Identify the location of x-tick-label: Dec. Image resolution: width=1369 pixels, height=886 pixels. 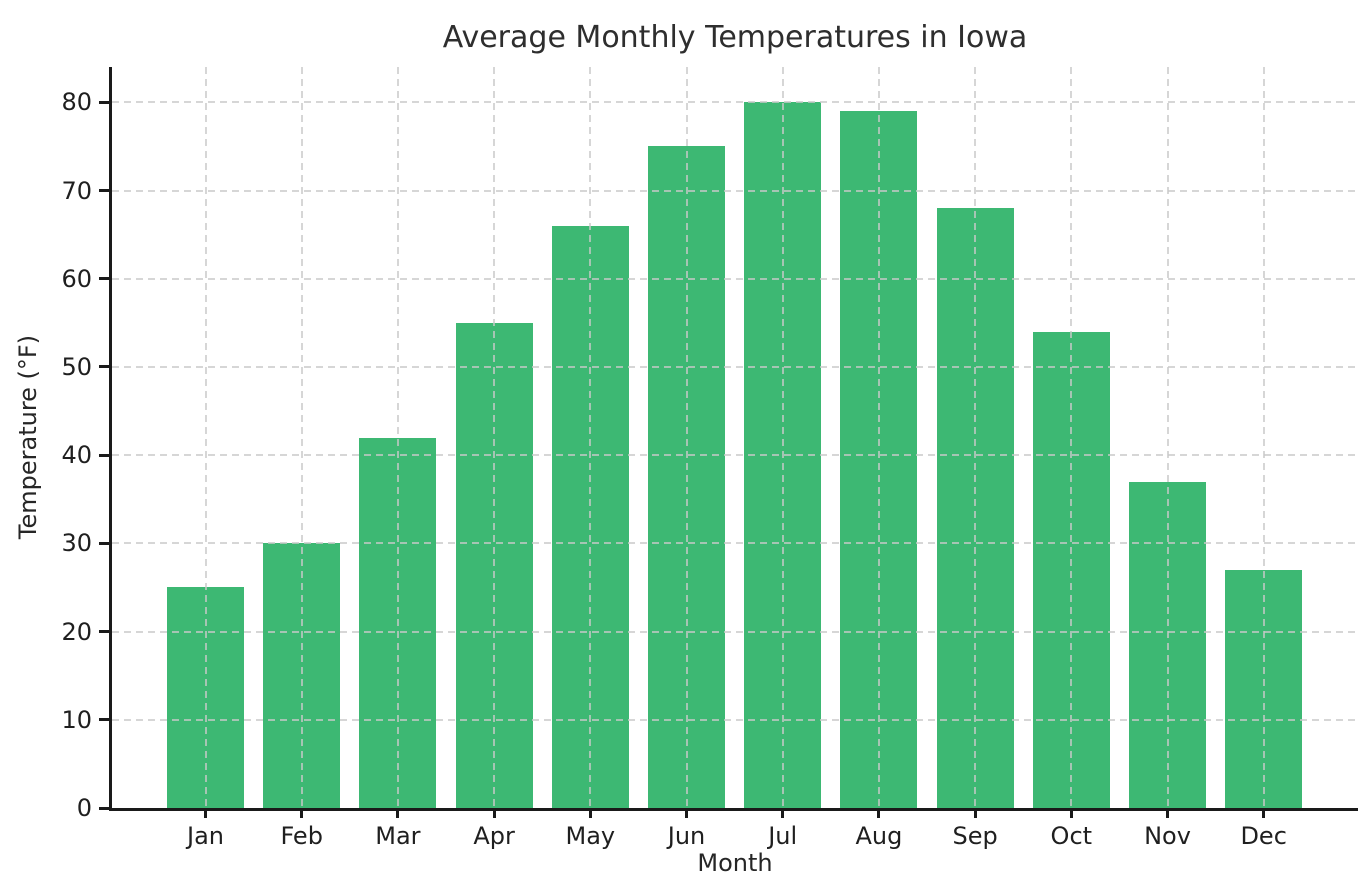
(1263, 836).